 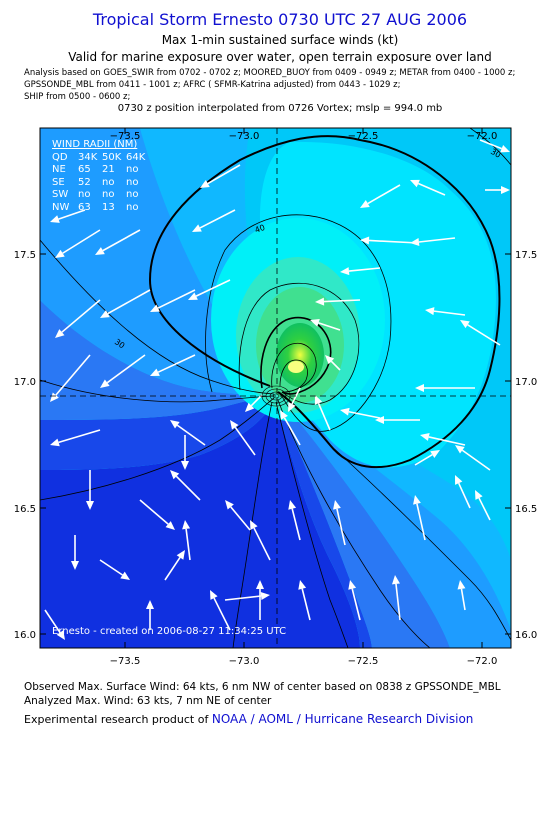 I want to click on contour-30kt-east, so click(x=420, y=542).